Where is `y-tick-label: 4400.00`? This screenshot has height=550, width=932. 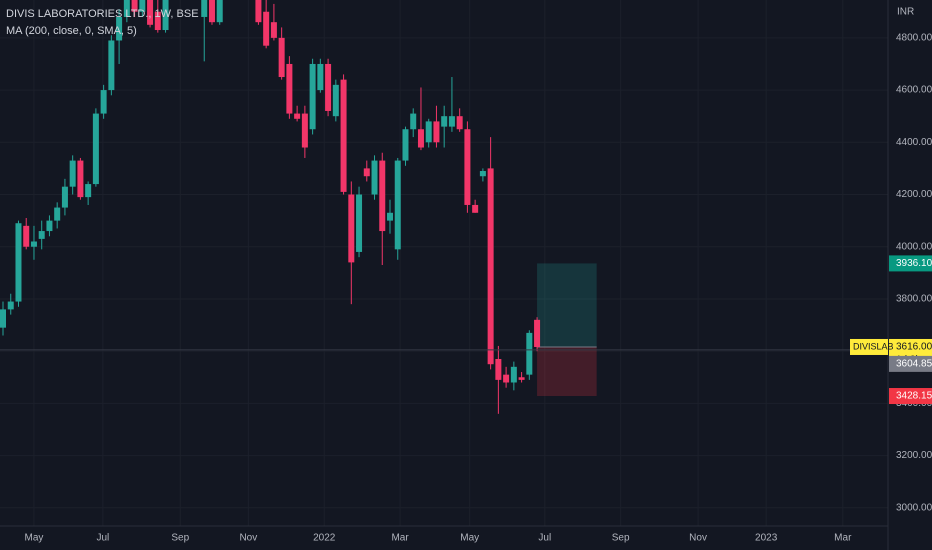 y-tick-label: 4400.00 is located at coordinates (914, 142).